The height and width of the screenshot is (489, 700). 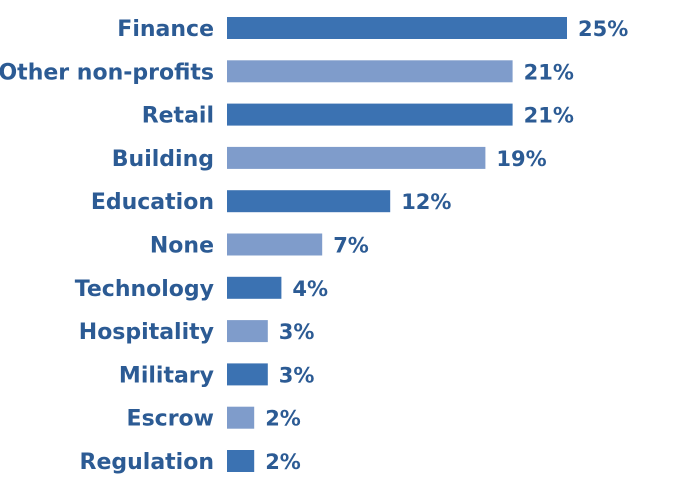 I want to click on bar-hospitality, so click(x=247, y=331).